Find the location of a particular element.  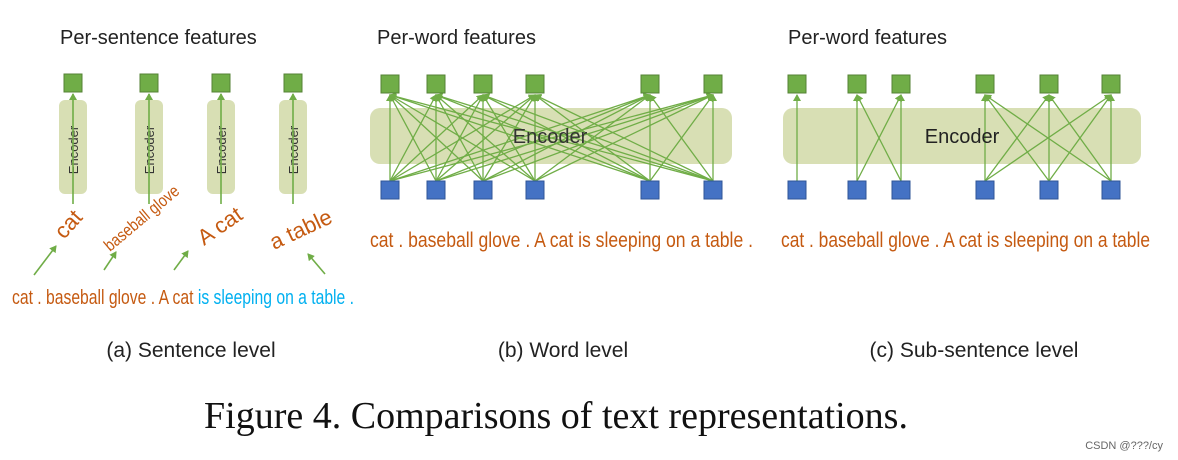

panel-c-caption: (c) Sub-sentence level is located at coordinates (974, 350).